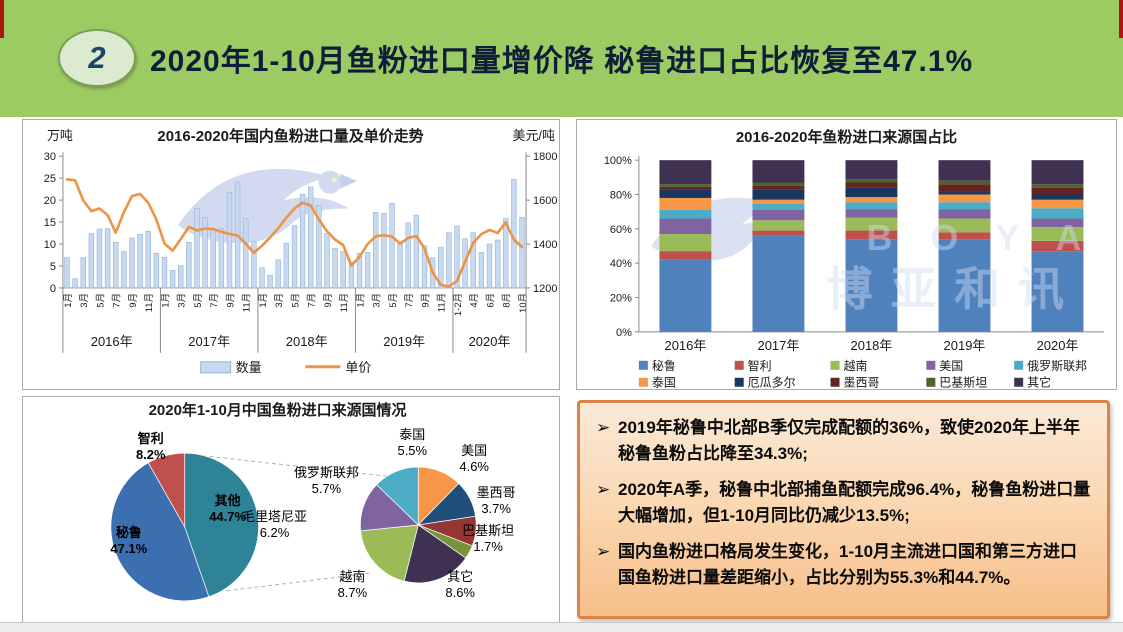 The image size is (1123, 632). Describe the element at coordinates (151, 454) in the screenshot. I see `svg-text: 8.2%` at that location.